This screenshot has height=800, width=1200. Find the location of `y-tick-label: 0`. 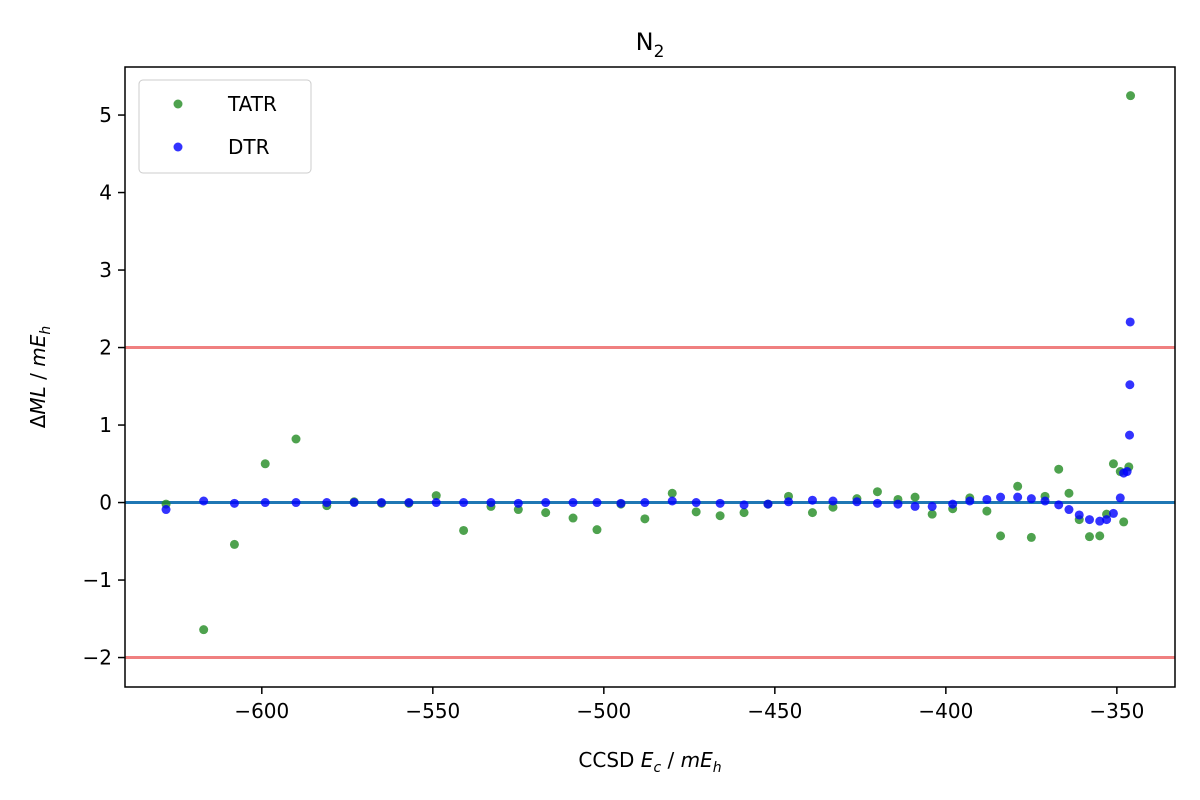

y-tick-label: 0 is located at coordinates (105, 503).